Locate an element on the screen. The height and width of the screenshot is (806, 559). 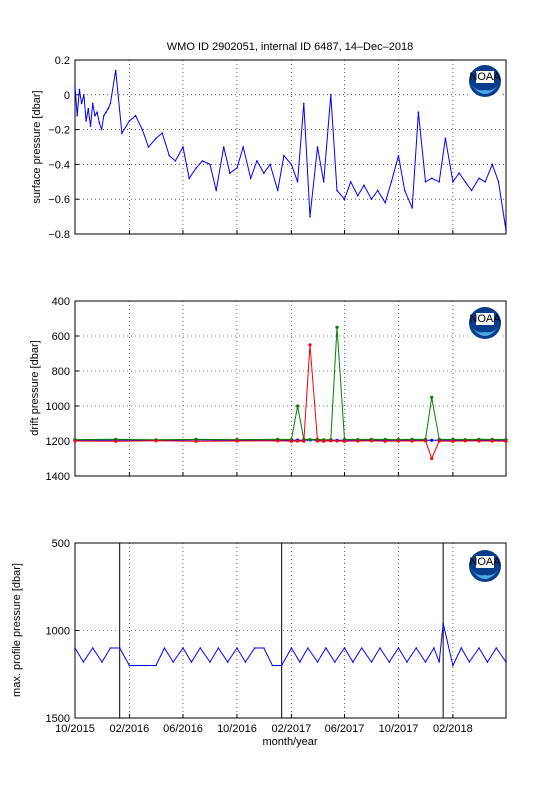
x-tick-label: 02/2017 is located at coordinates (292, 729).